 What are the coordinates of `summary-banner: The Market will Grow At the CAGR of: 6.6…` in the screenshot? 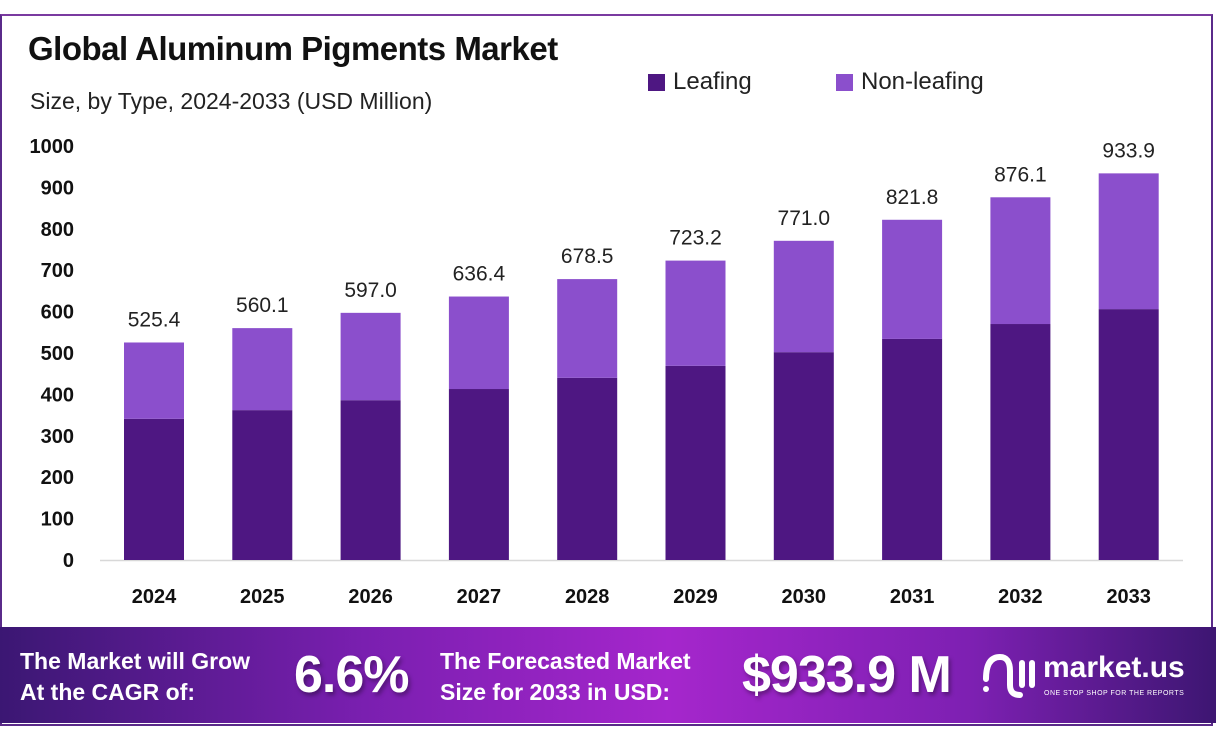 It's located at (608, 675).